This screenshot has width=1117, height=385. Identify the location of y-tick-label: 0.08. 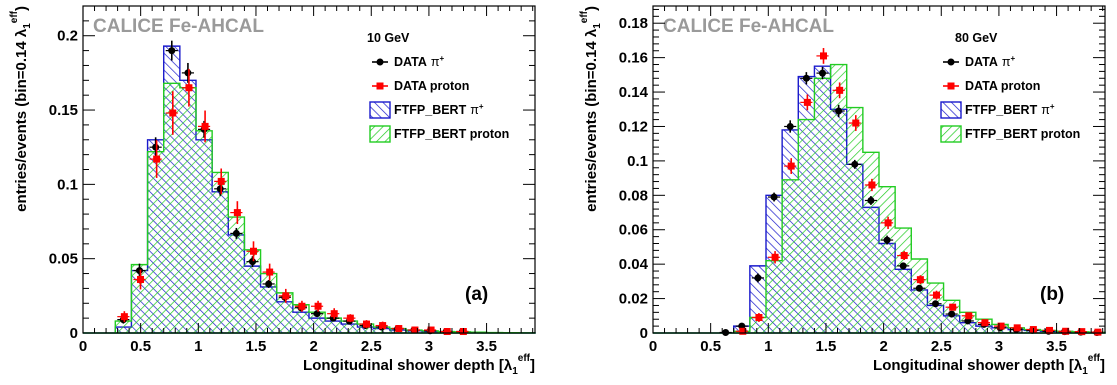
(633, 195).